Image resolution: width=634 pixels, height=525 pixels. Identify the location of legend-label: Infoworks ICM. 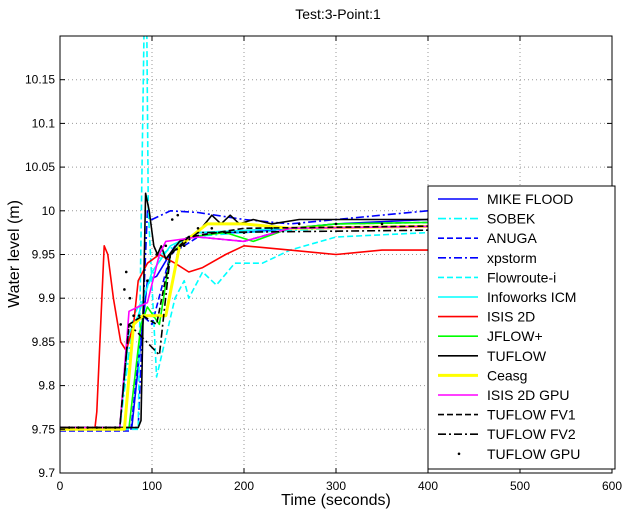
(531, 297).